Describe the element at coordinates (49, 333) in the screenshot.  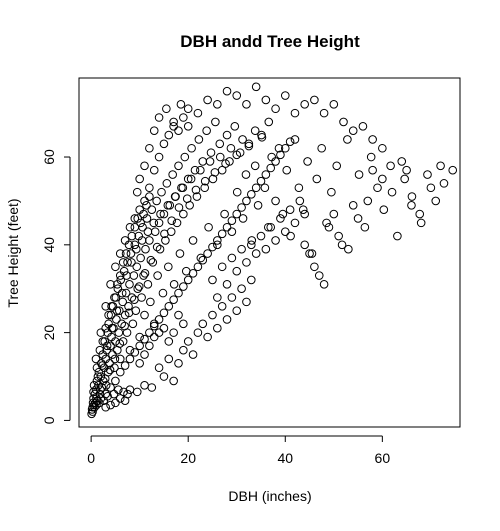
I see `y-tick-label: 20` at that location.